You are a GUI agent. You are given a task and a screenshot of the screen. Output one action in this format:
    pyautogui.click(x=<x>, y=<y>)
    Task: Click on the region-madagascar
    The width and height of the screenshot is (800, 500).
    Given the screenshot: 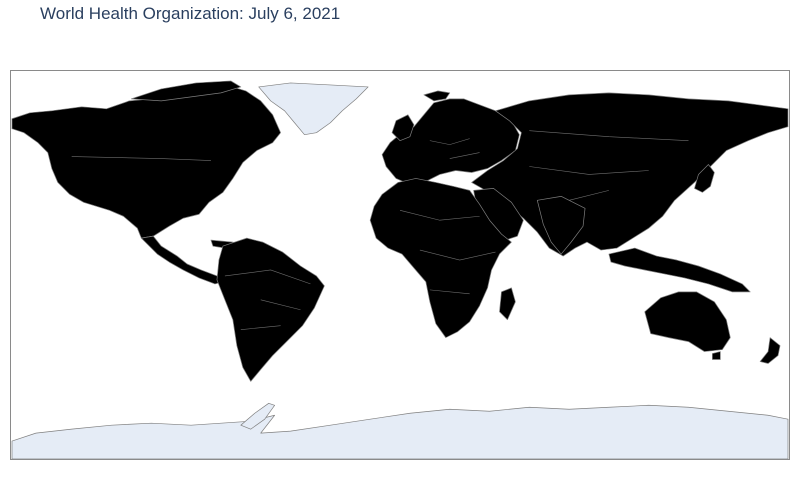 What is the action you would take?
    pyautogui.click(x=507, y=304)
    